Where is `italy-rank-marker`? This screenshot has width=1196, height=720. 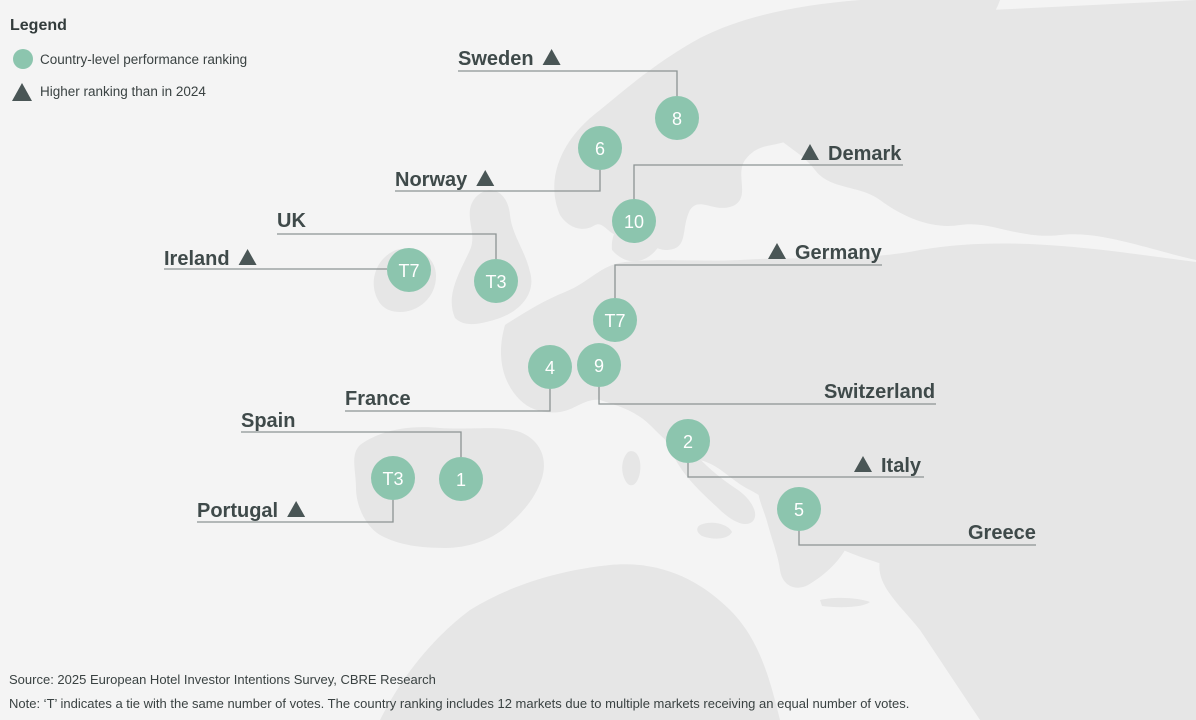
italy-rank-marker is located at coordinates (688, 441).